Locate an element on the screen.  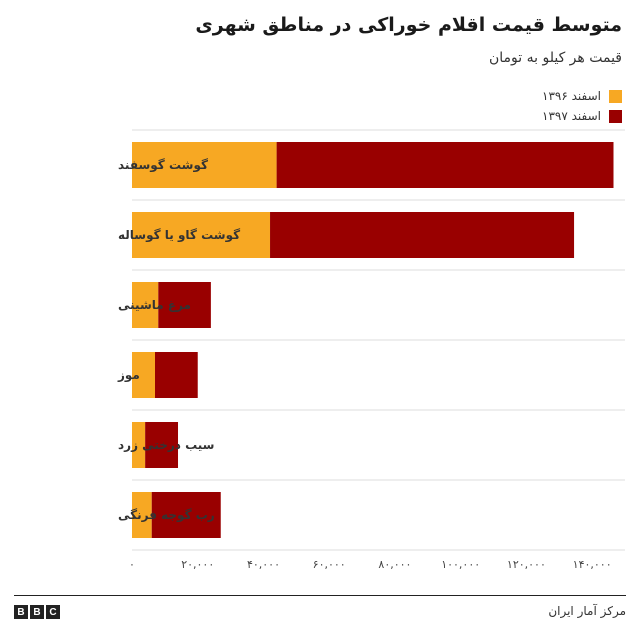
bbc-logo: B B C is located at coordinates (37, 612).